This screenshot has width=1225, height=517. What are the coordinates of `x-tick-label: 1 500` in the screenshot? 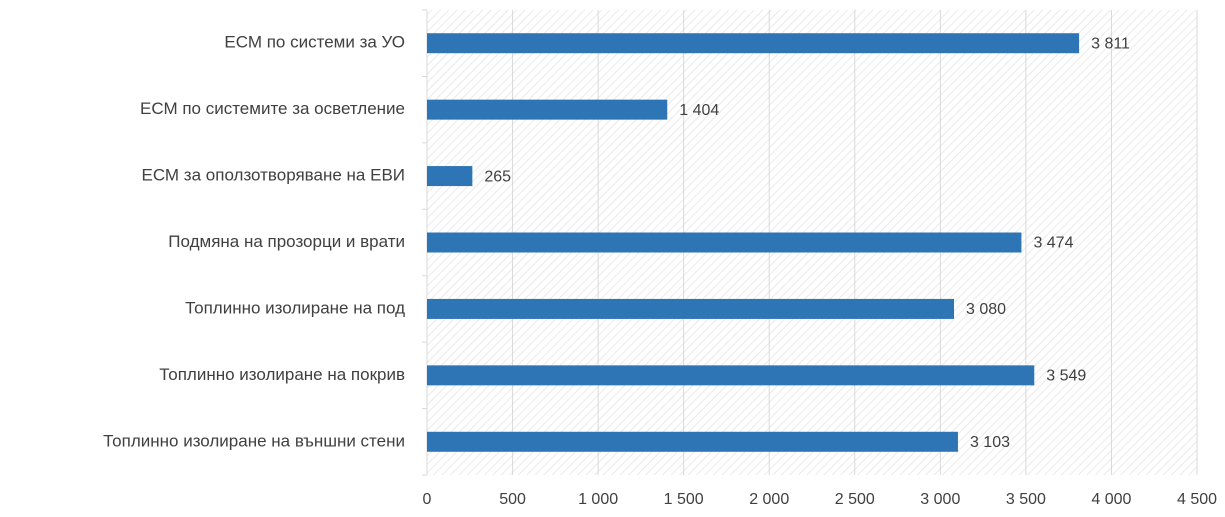 It's located at (684, 499).